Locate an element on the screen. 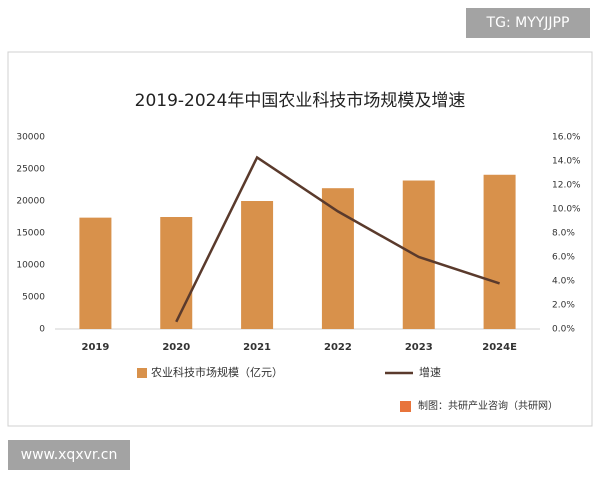 Image resolution: width=600 pixels, height=480 pixels. y-tick-label: 25000 is located at coordinates (30, 170).